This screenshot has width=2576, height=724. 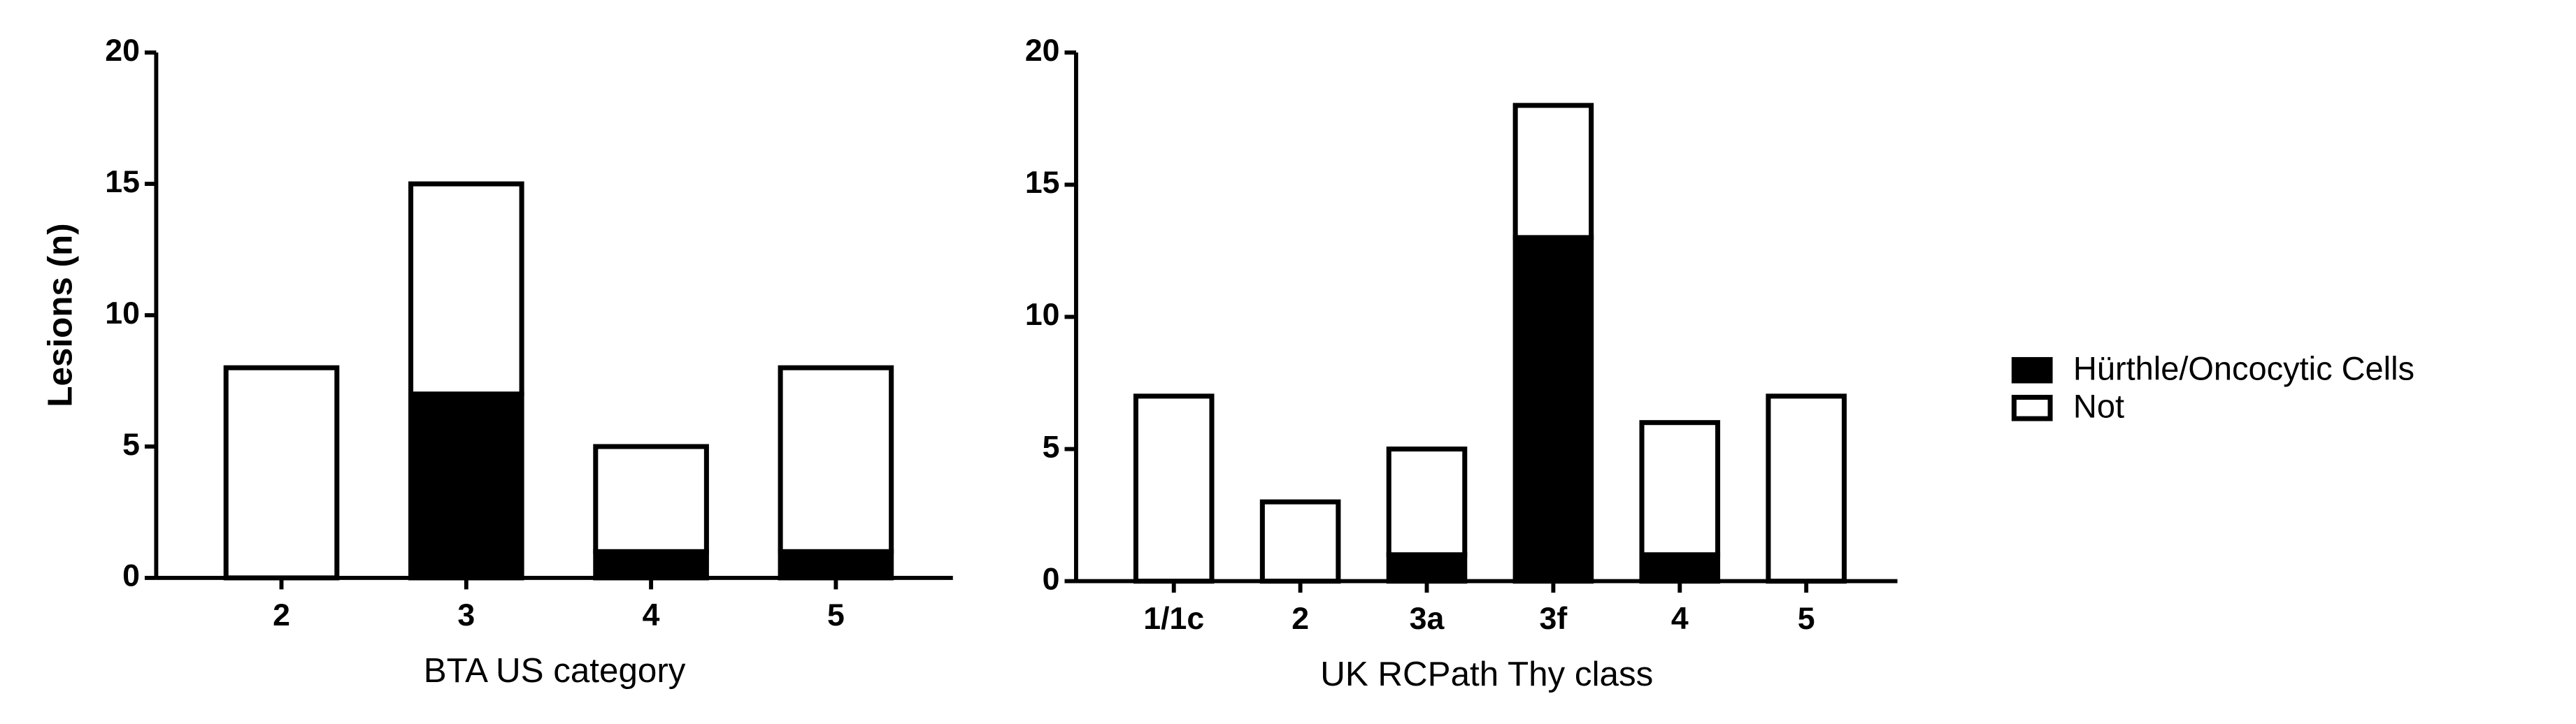 What do you see at coordinates (1554, 619) in the screenshot?
I see `x-tick-label: 3f` at bounding box center [1554, 619].